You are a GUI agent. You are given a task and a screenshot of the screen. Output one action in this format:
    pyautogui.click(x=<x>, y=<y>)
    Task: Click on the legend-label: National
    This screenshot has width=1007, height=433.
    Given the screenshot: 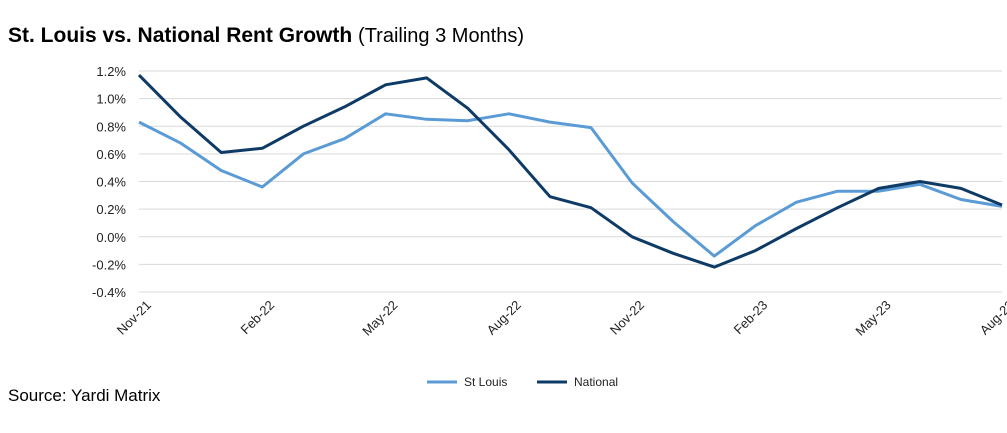 What is the action you would take?
    pyautogui.click(x=596, y=382)
    